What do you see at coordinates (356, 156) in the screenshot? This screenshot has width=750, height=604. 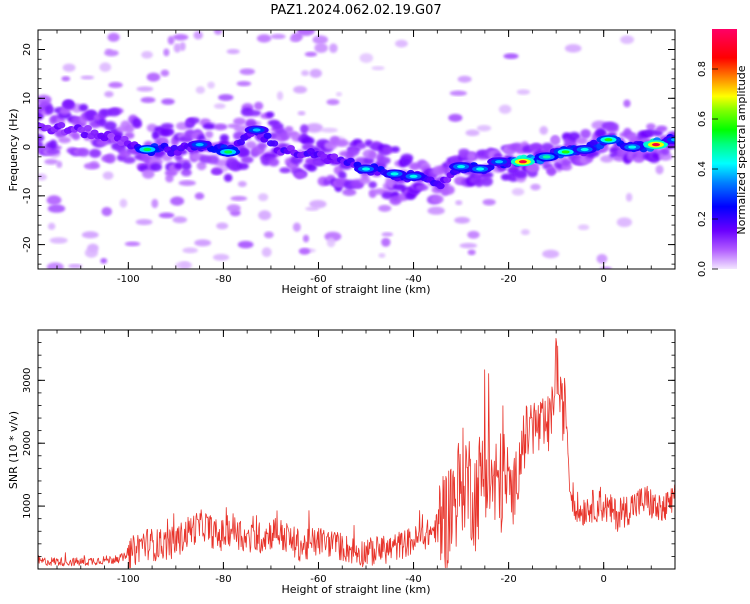 I see `spectrogram-ridge` at bounding box center [356, 156].